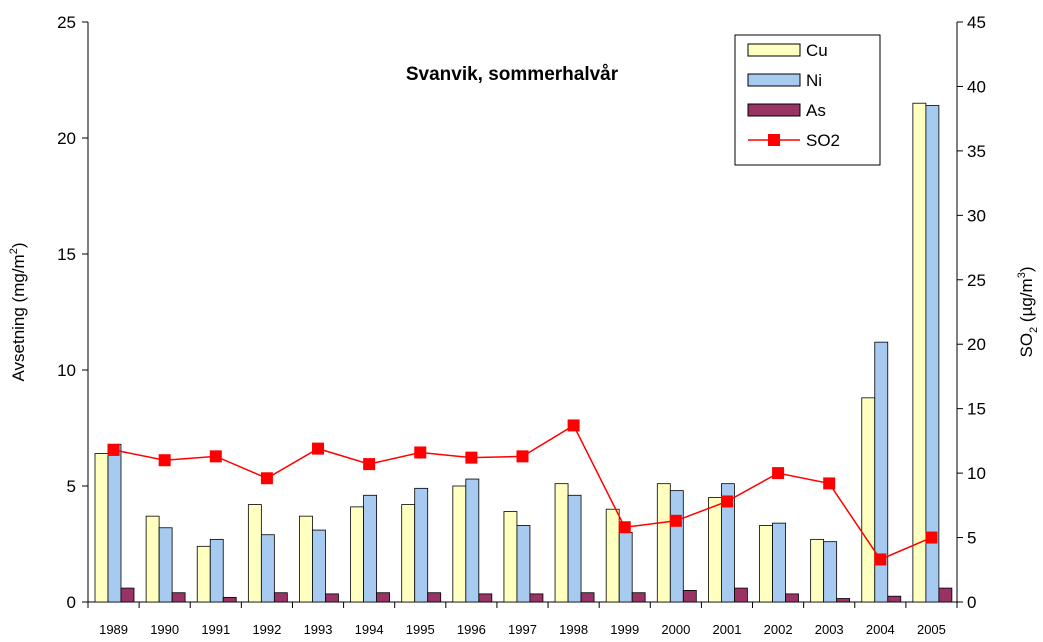 This screenshot has height=642, width=1043. What do you see at coordinates (1026, 345) in the screenshot?
I see `y2-label-text: SO` at bounding box center [1026, 345].